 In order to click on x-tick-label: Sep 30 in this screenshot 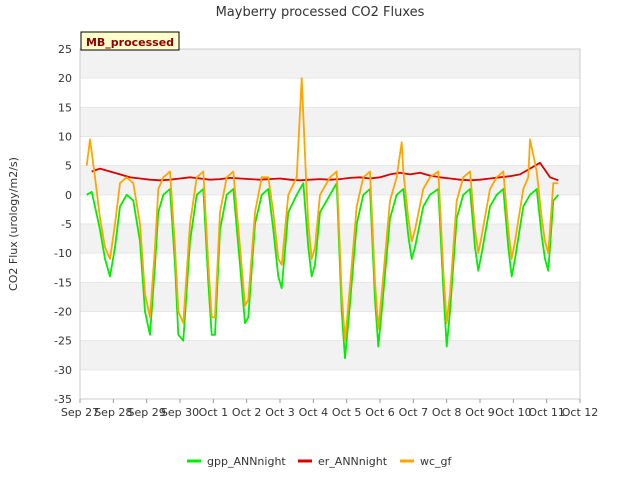, I will do `click(180, 412)`.